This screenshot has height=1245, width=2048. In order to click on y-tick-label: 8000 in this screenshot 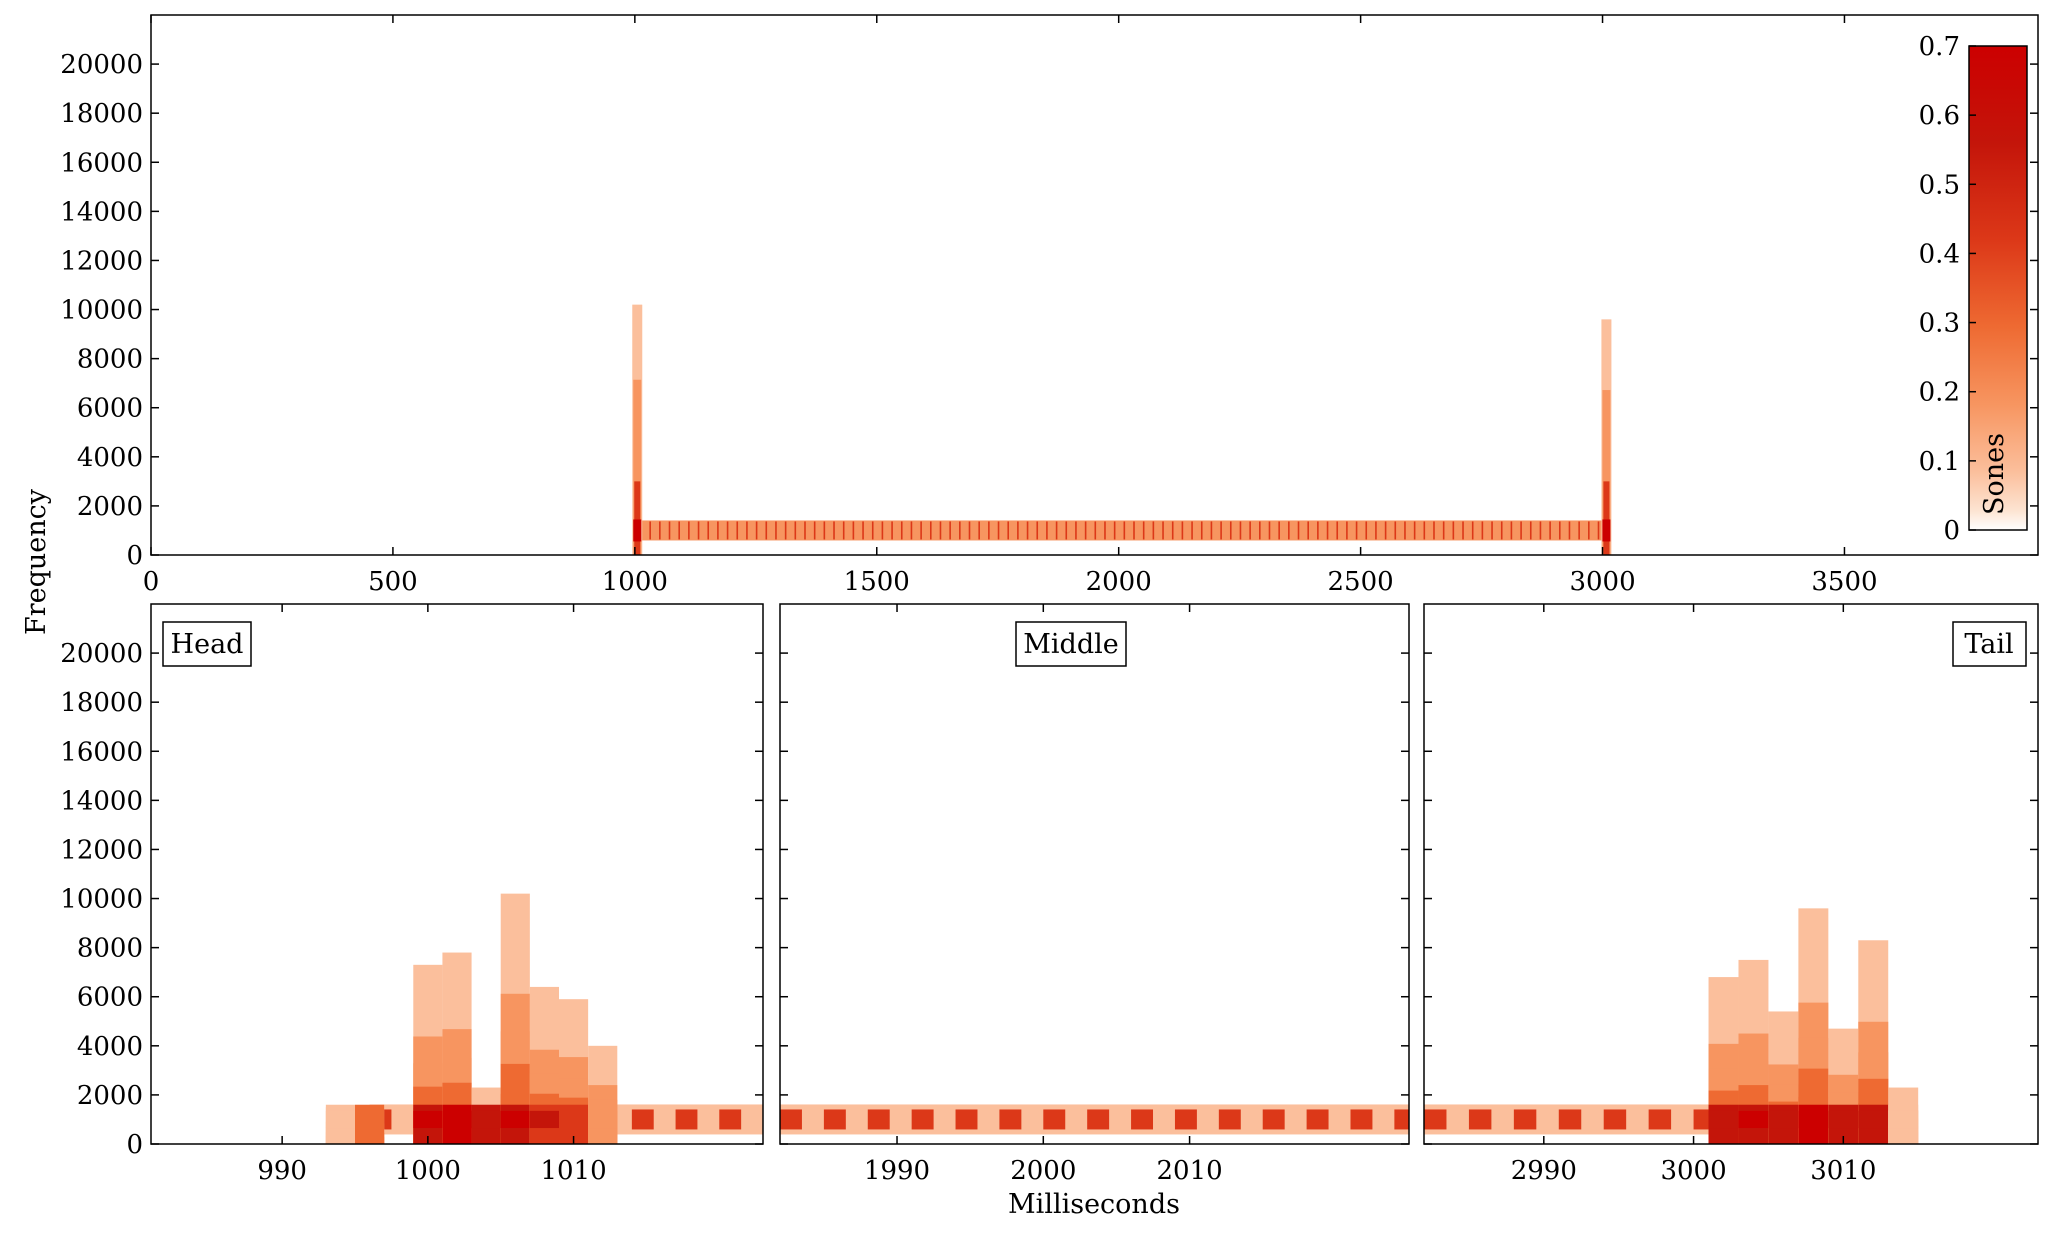, I will do `click(110, 949)`.